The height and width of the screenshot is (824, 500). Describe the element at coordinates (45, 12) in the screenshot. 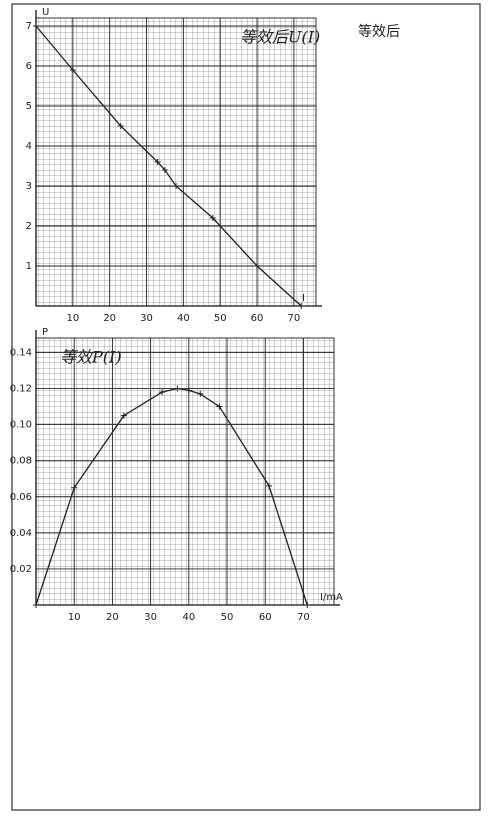

I see `y-axis-label: U` at that location.